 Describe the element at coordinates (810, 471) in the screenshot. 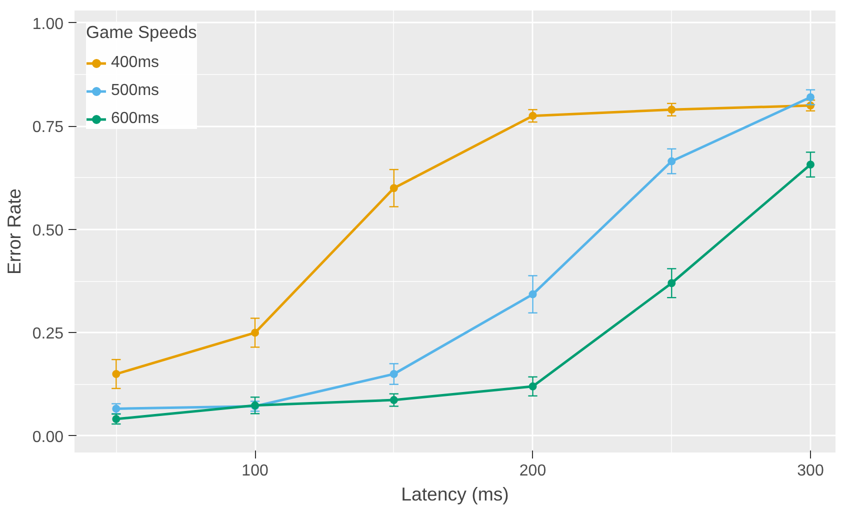

I see `x-tick-label: 300` at that location.